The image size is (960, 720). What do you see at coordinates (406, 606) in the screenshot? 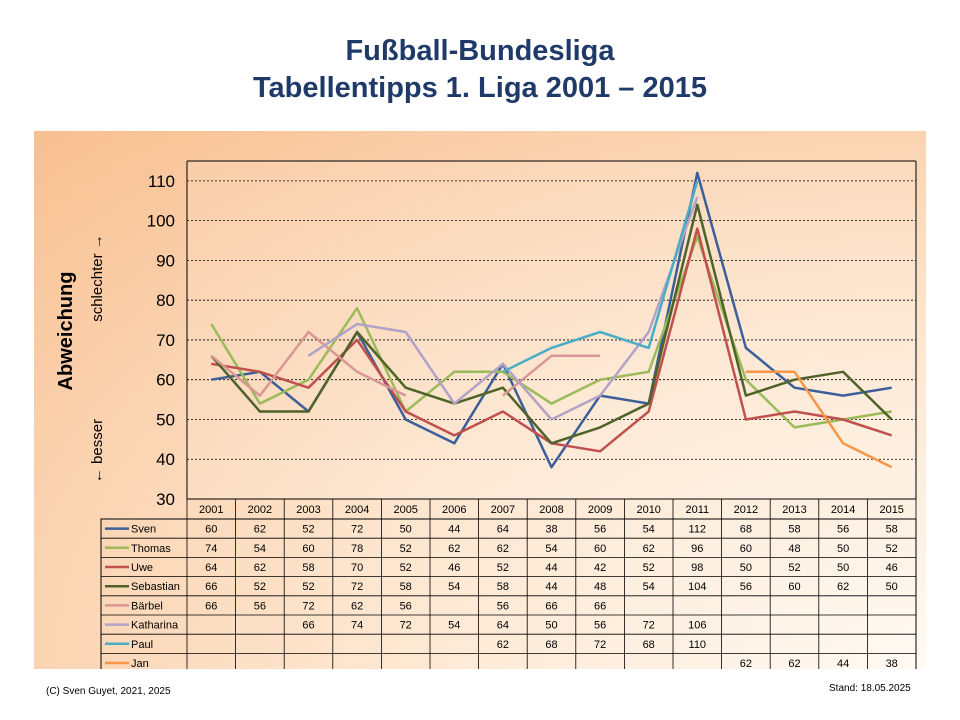
I see `table-cell-baerbel-2005: 56` at bounding box center [406, 606].